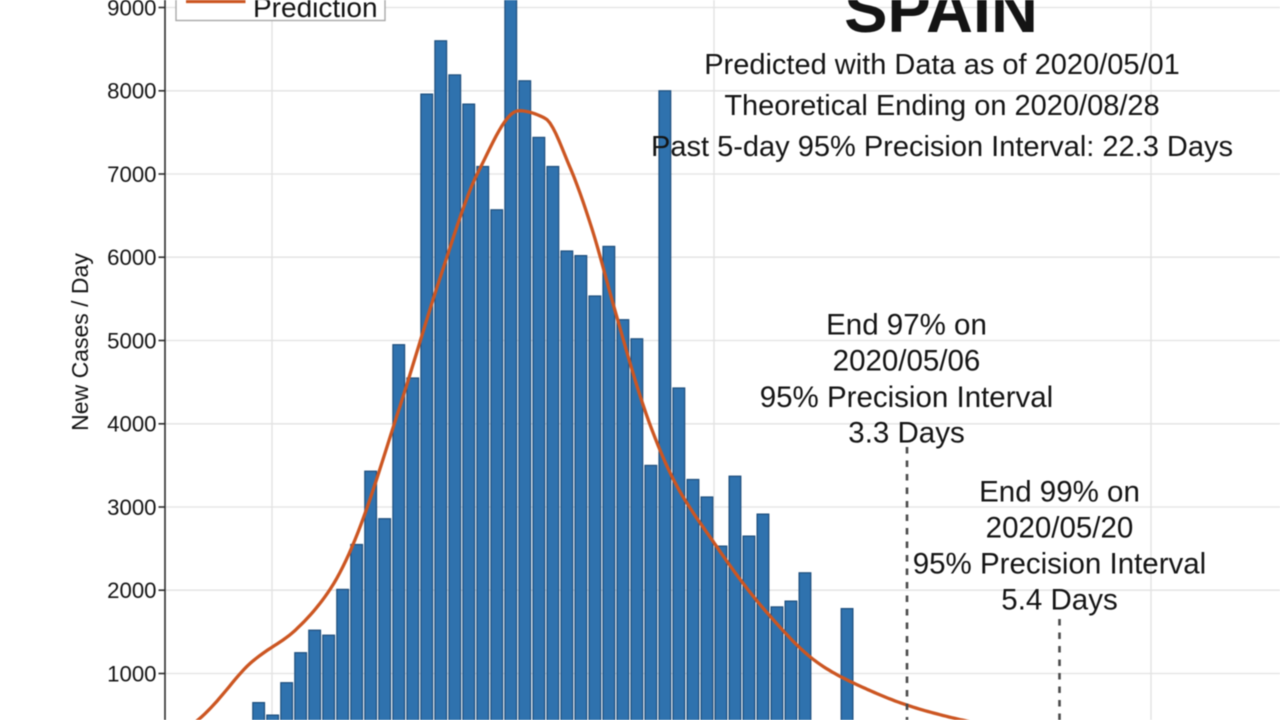  I want to click on svg-text:Predicted with Data as of 2020: Predicted with Data as of 2020/05/01, so click(942, 65).